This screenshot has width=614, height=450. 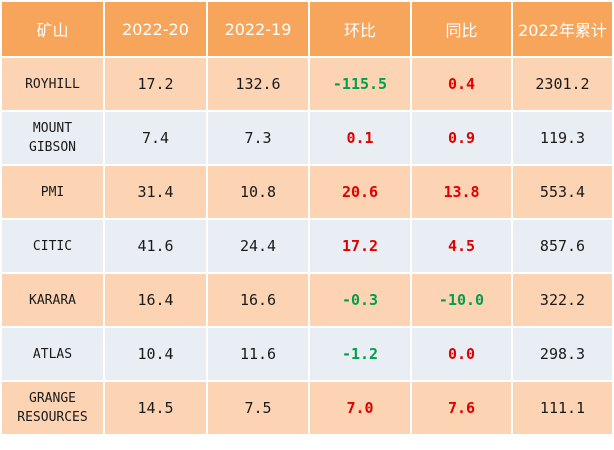 I want to click on week-20-cell: 16.4, so click(x=155, y=300).